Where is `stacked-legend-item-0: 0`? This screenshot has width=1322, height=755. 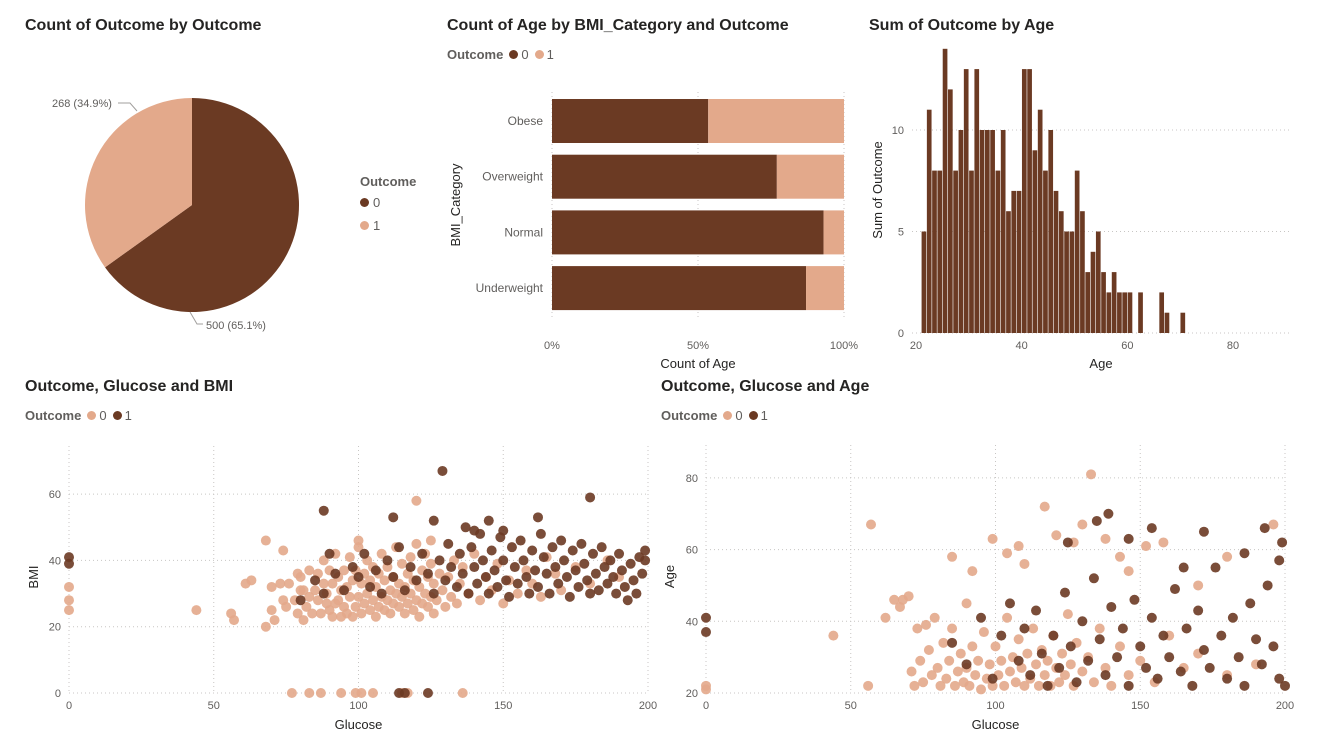
stacked-legend-item-0: 0 is located at coordinates (519, 54).